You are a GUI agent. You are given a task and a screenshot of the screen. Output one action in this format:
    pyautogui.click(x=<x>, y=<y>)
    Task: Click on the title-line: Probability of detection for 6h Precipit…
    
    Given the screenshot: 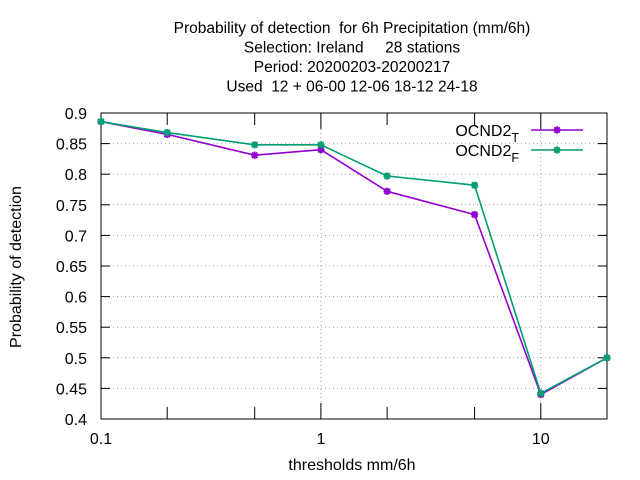 What is the action you would take?
    pyautogui.click(x=352, y=28)
    